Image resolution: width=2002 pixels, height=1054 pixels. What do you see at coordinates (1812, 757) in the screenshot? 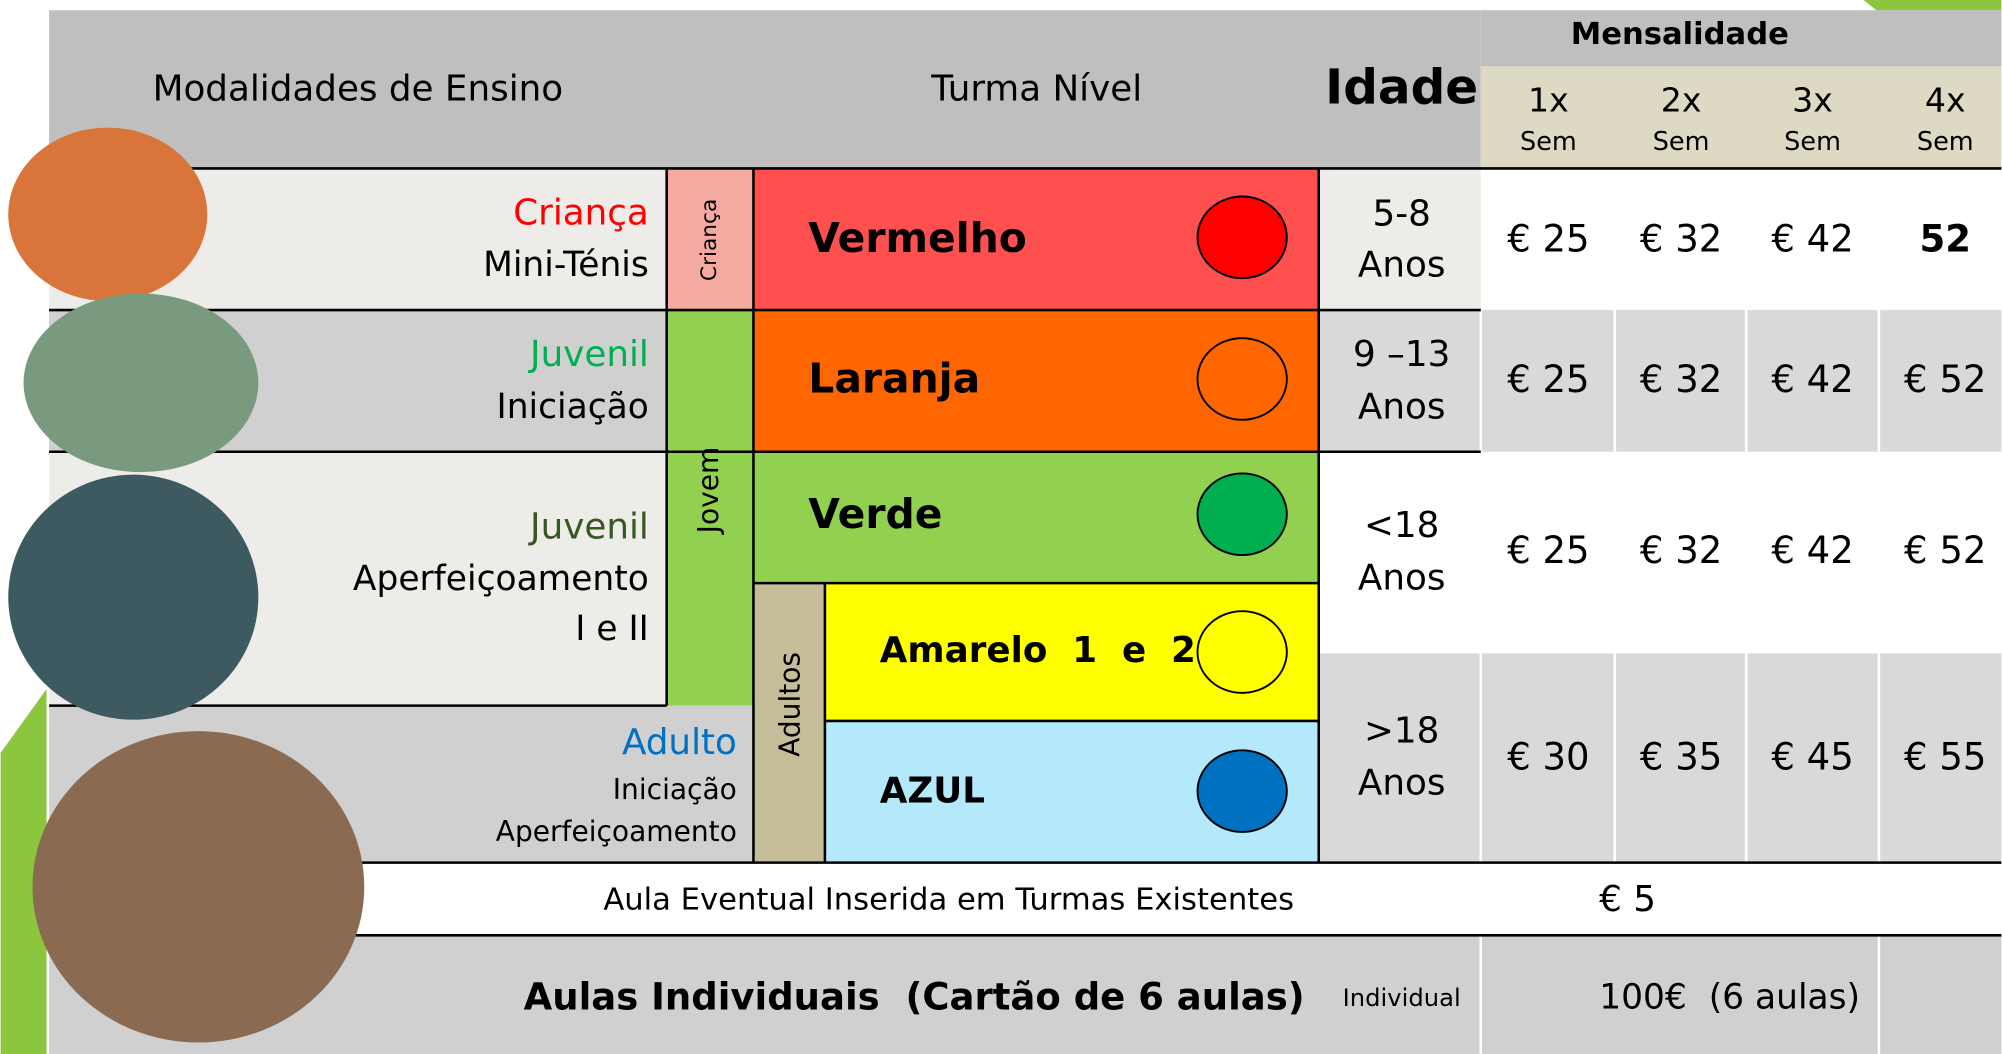
I see `price: € 45` at bounding box center [1812, 757].